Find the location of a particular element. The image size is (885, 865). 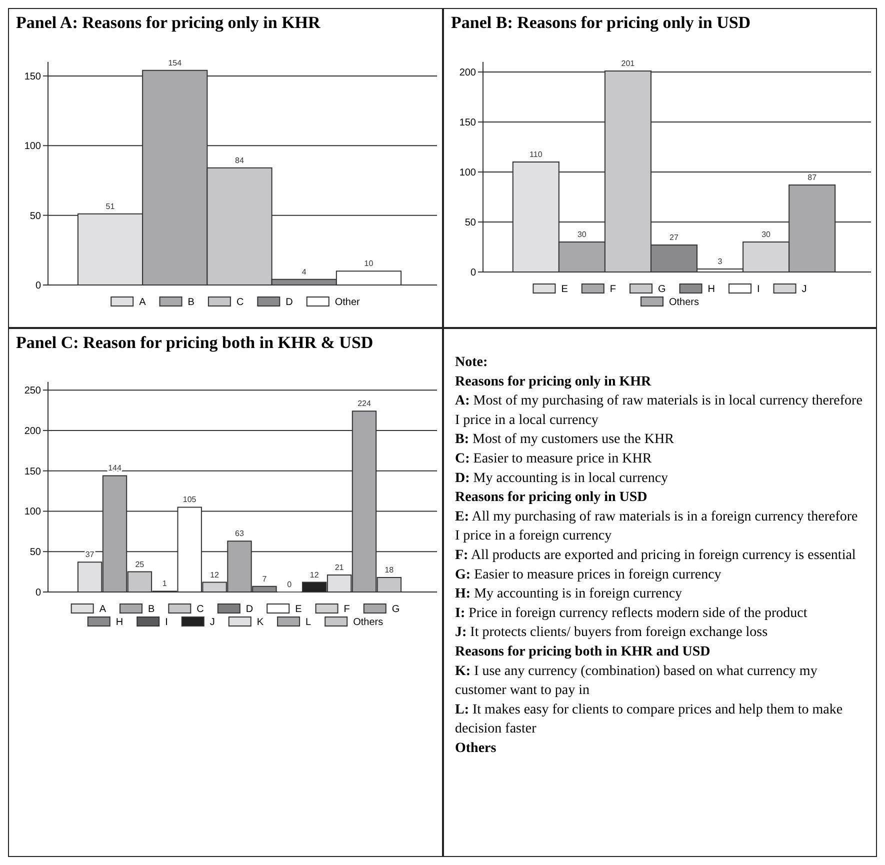

data-label: 154 is located at coordinates (175, 63).